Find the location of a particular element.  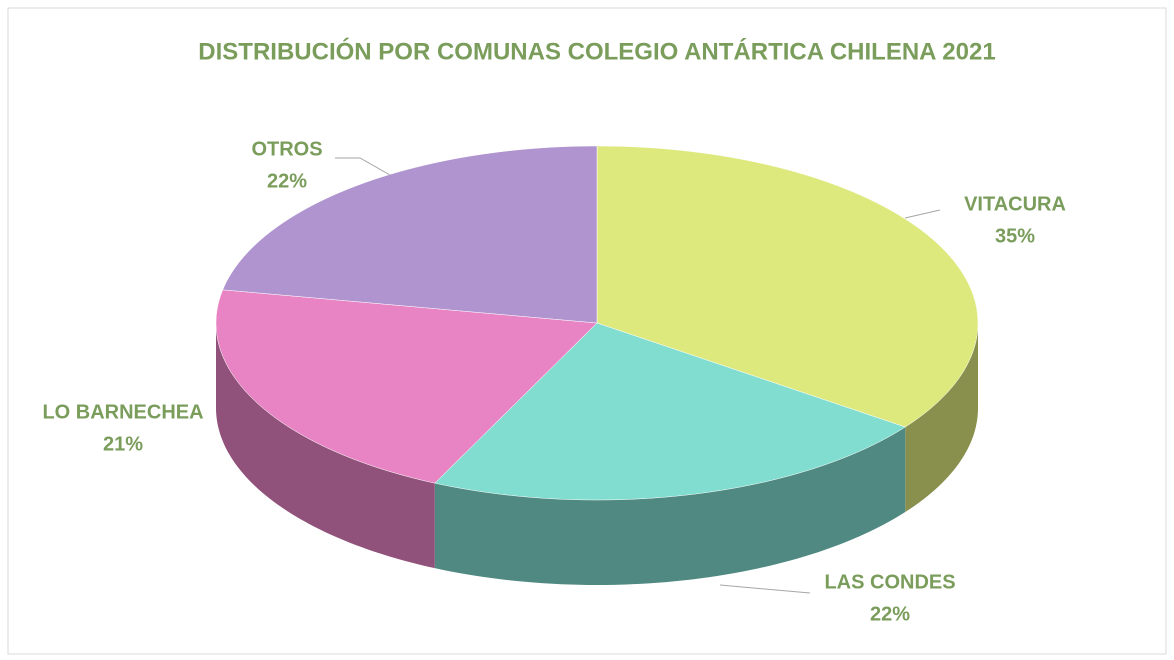

data-label-name: LO BARNECHEA is located at coordinates (122, 412).